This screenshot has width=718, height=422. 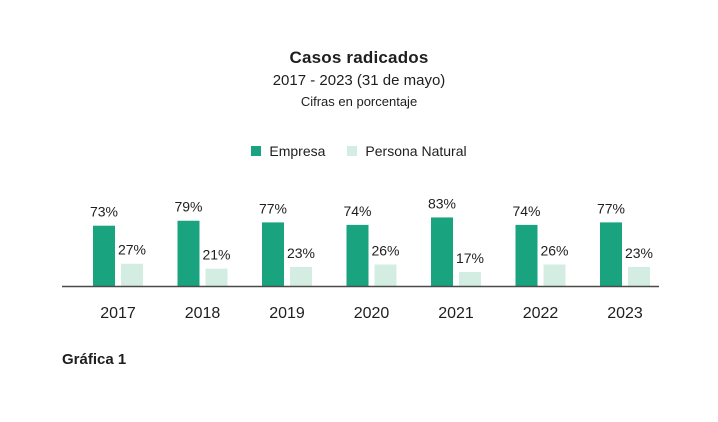 I want to click on bar-persona-natural-2023, so click(x=639, y=276).